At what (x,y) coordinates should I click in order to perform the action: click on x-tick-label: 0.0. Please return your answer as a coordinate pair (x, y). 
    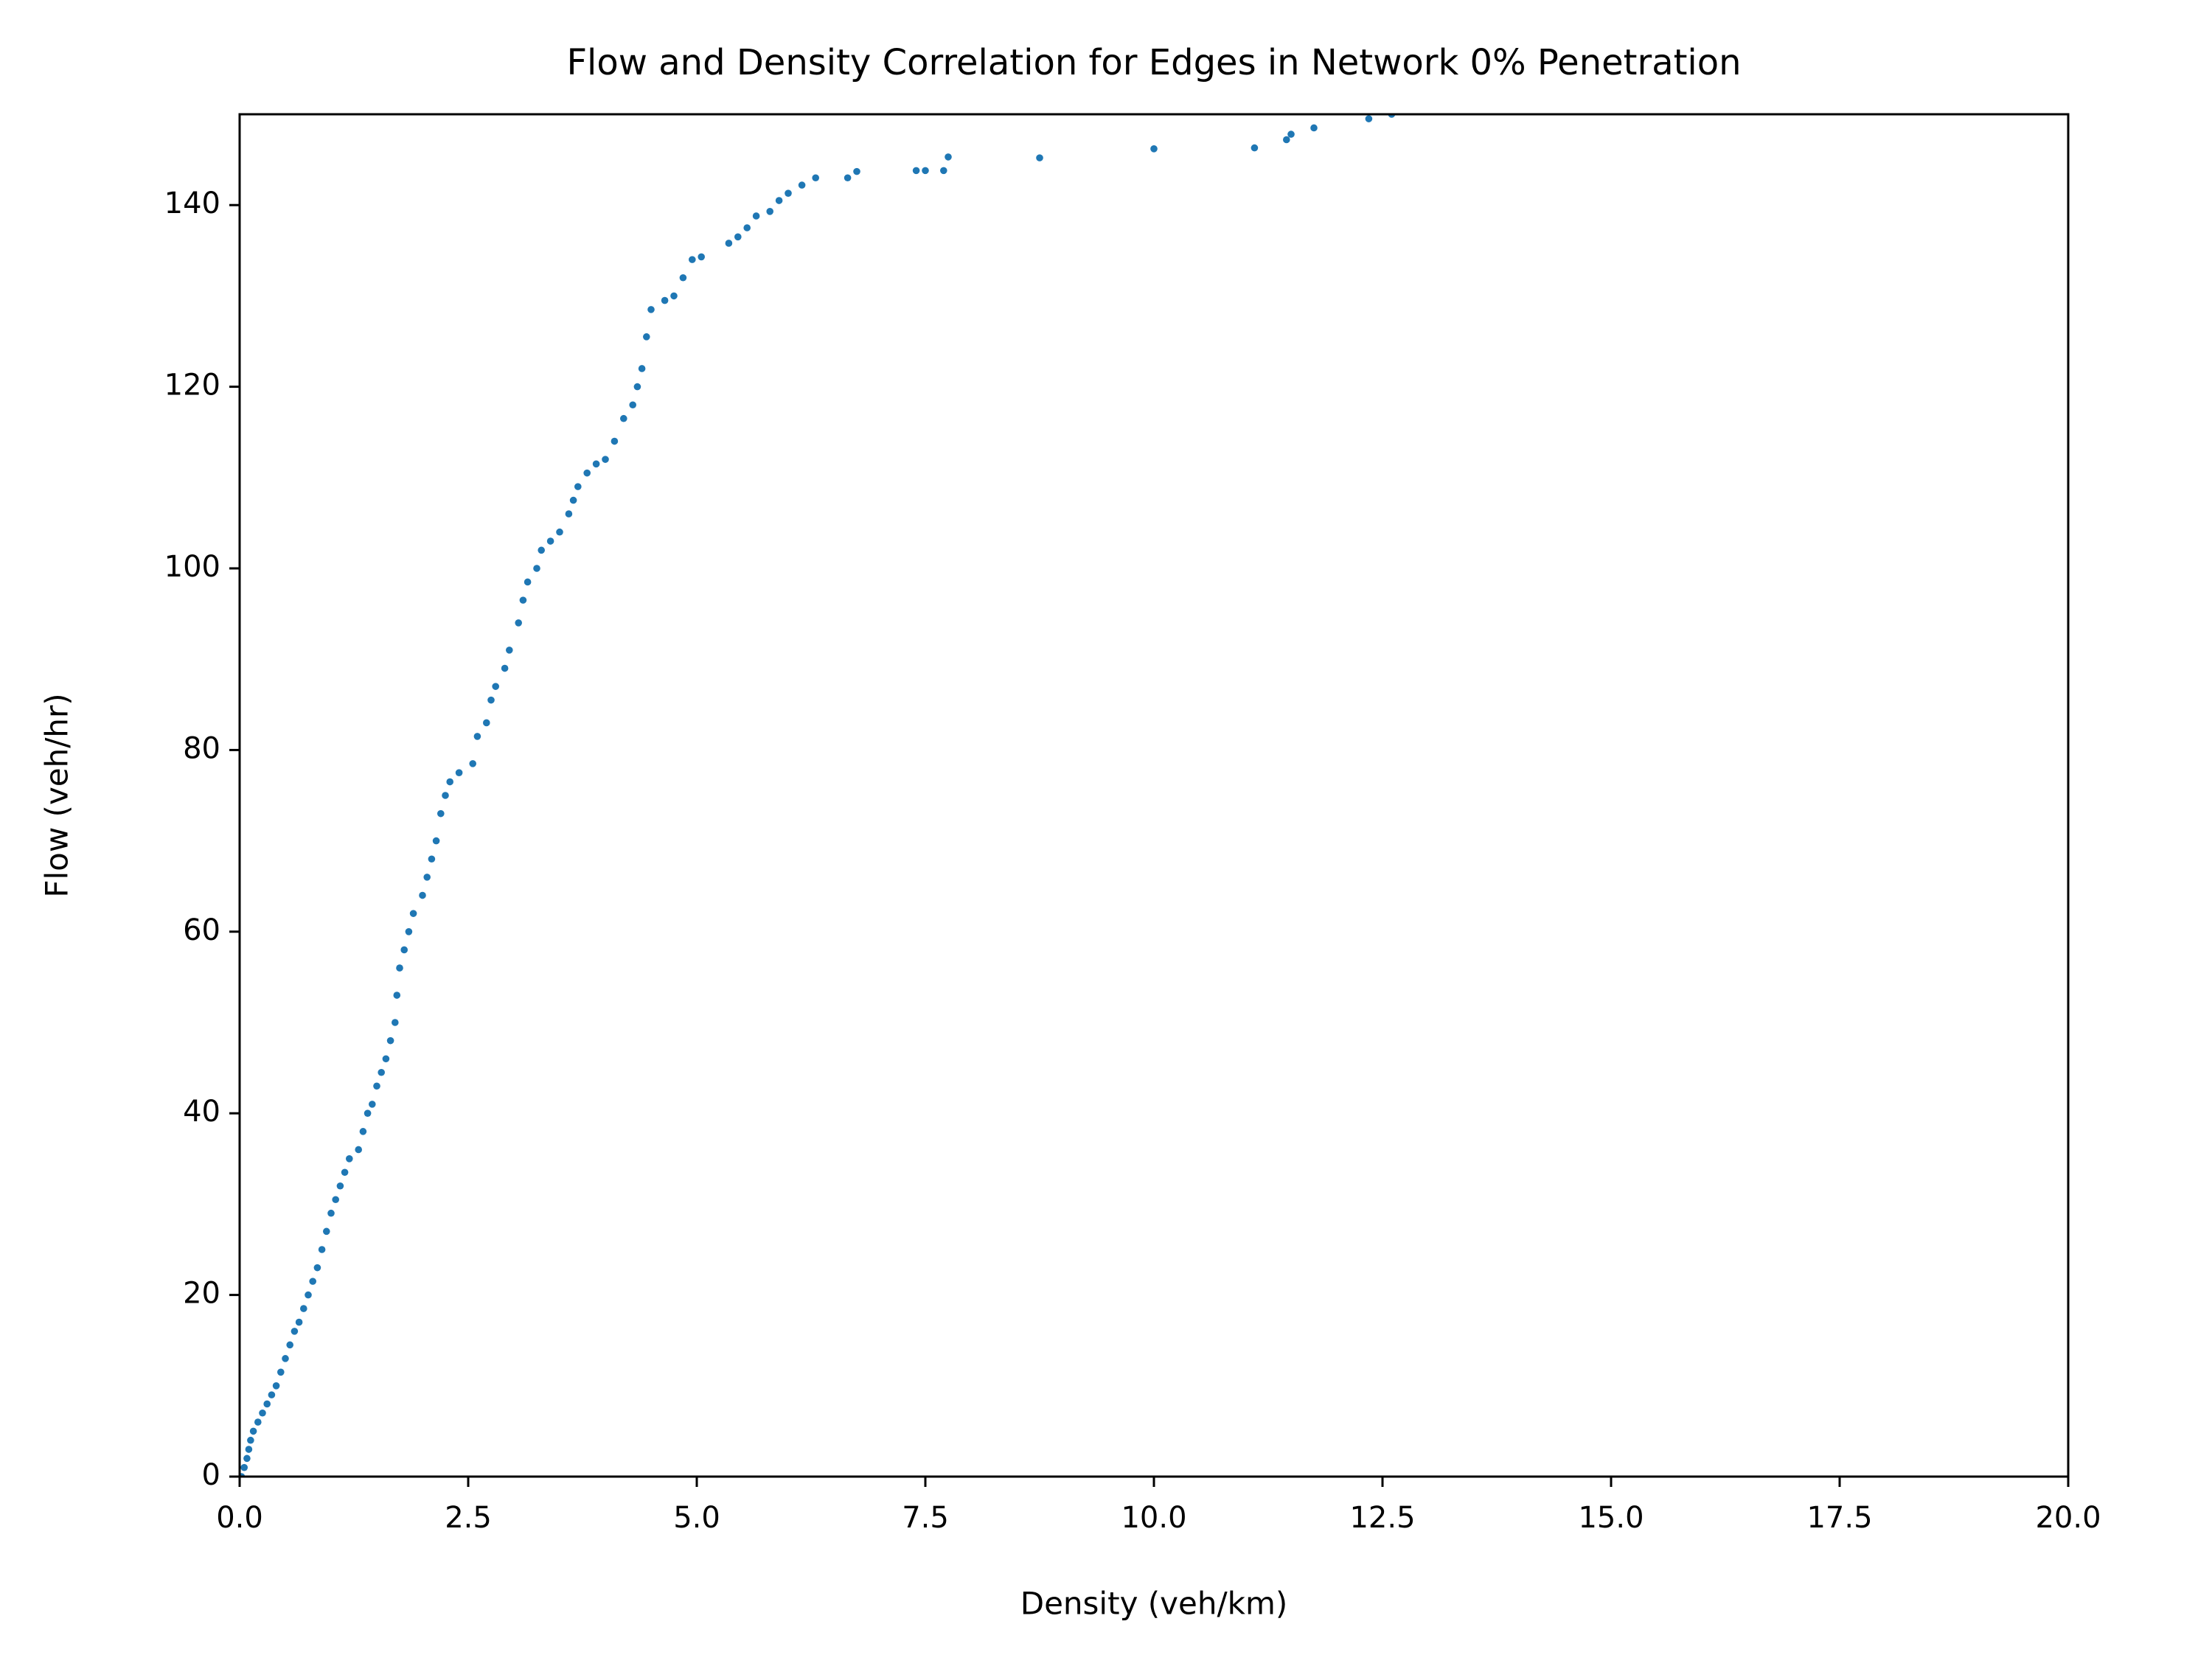
    Looking at the image, I should click on (239, 1518).